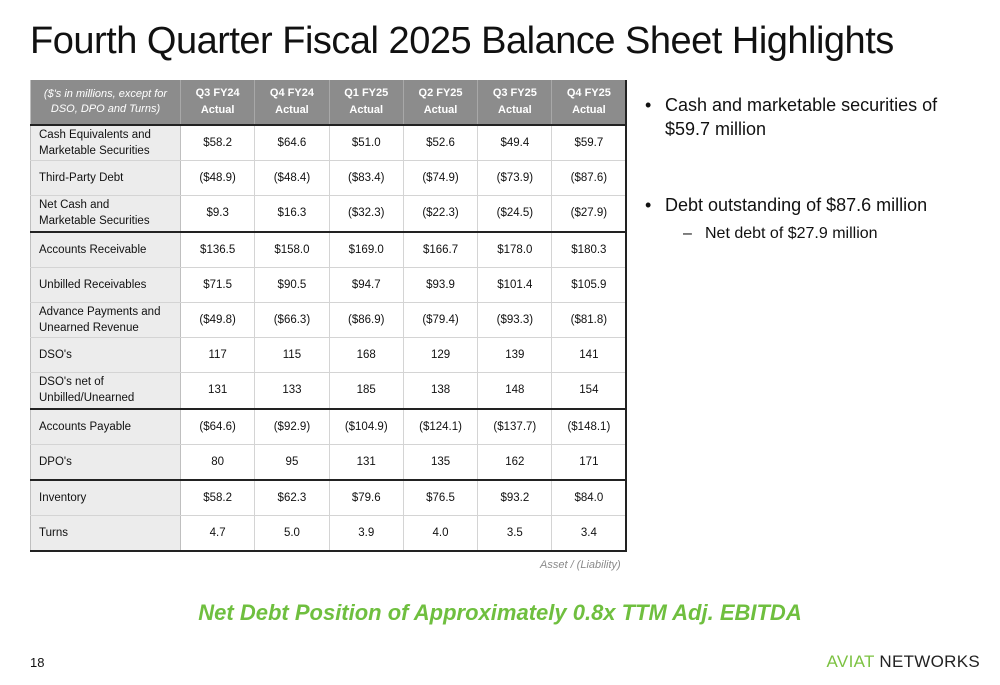  What do you see at coordinates (366, 498) in the screenshot?
I see `table-cell: $79.6` at bounding box center [366, 498].